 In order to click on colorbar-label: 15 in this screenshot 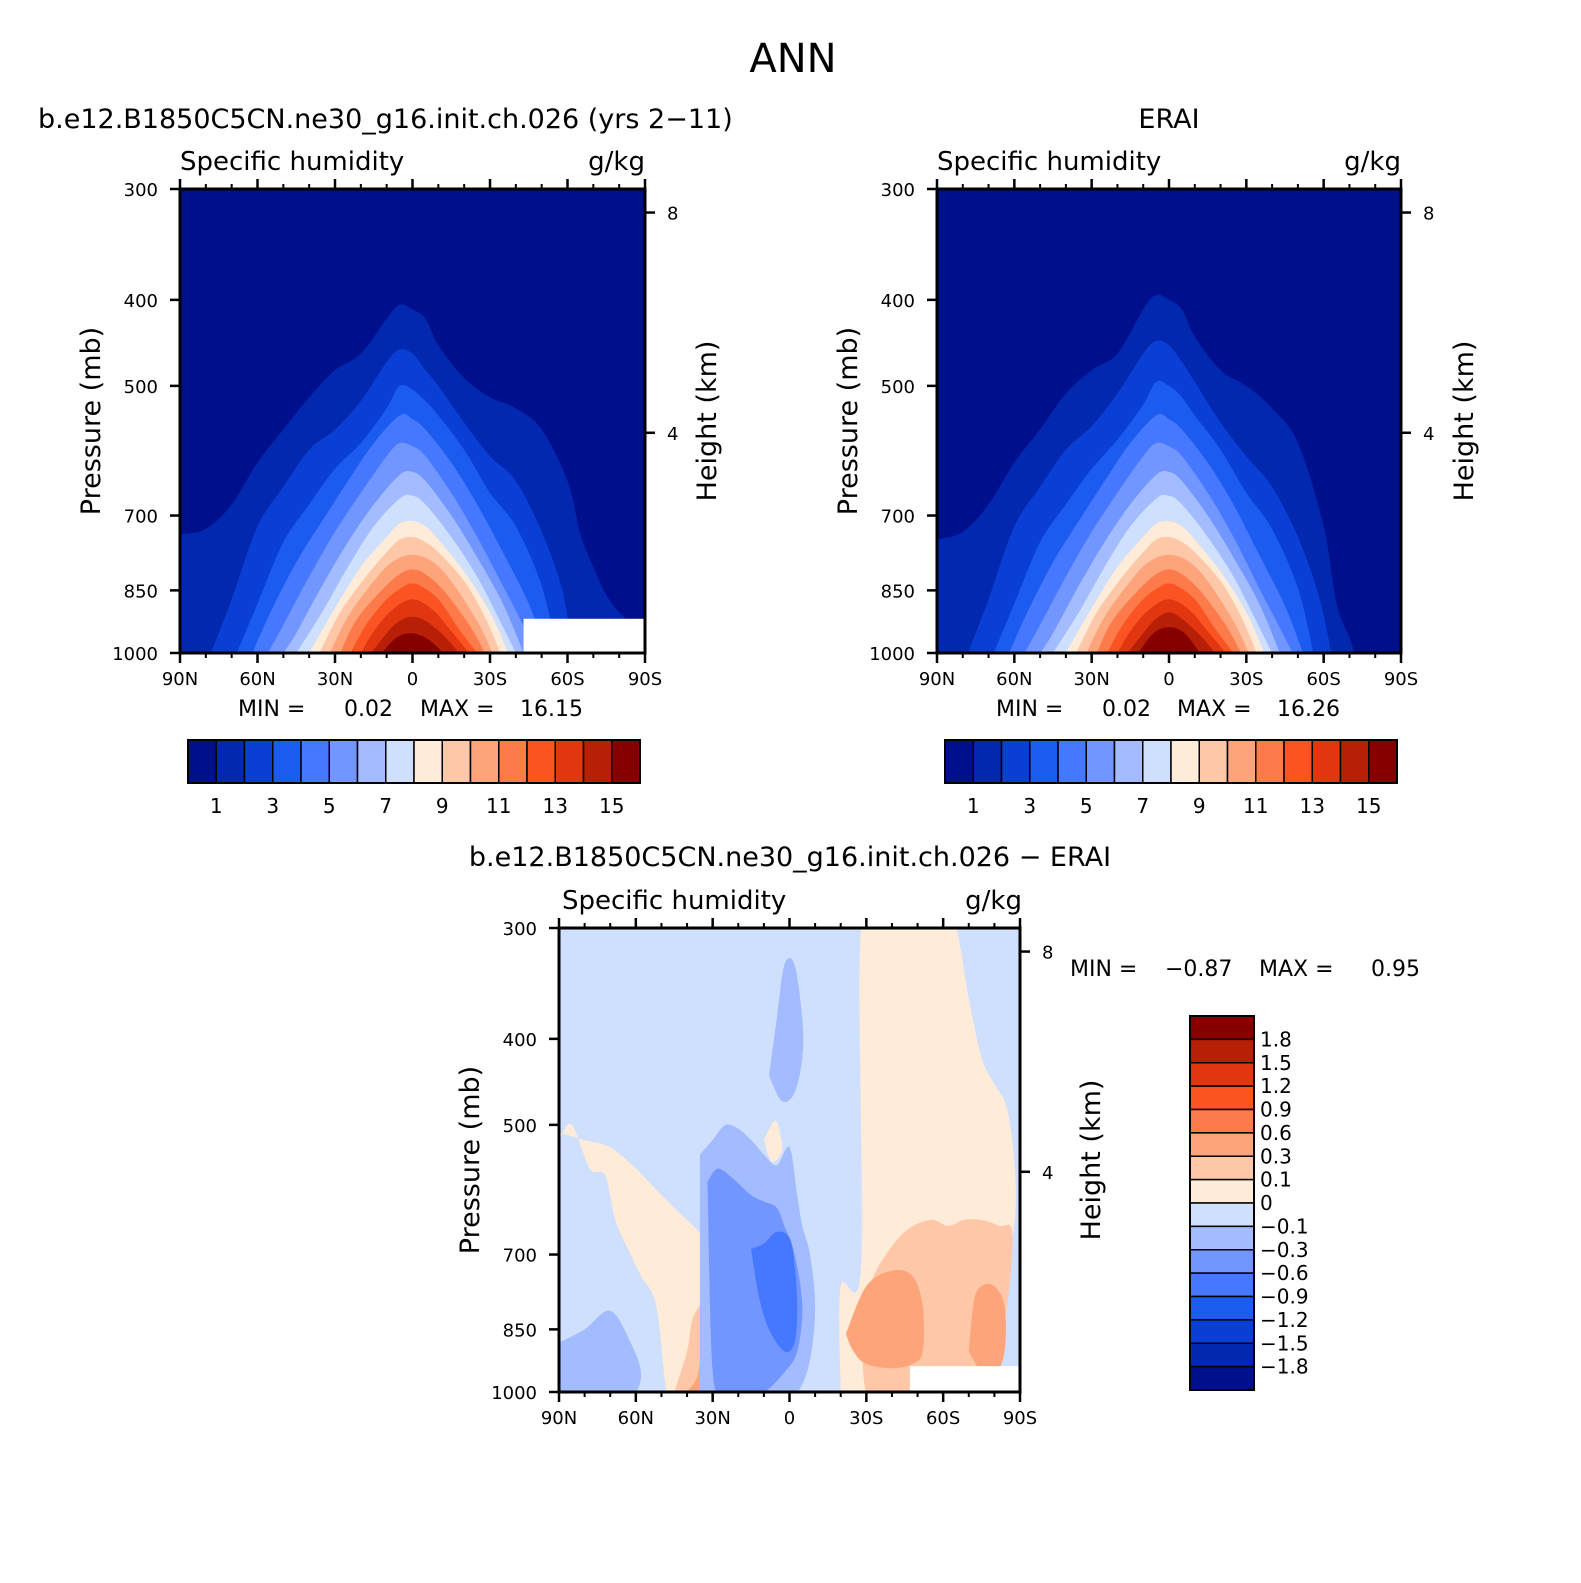, I will do `click(611, 806)`.